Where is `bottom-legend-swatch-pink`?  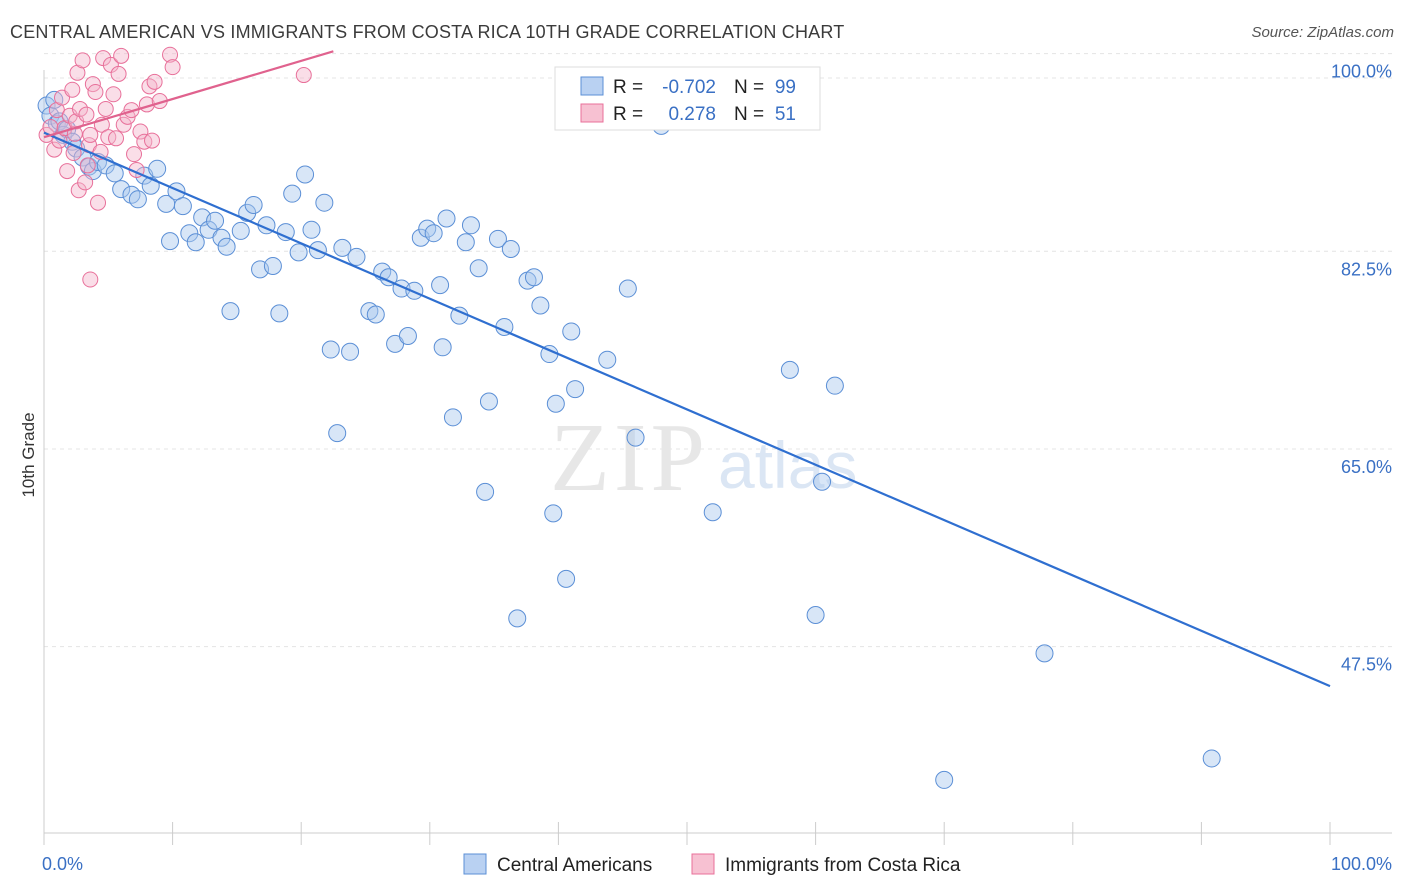 bottom-legend-swatch-pink is located at coordinates (703, 864).